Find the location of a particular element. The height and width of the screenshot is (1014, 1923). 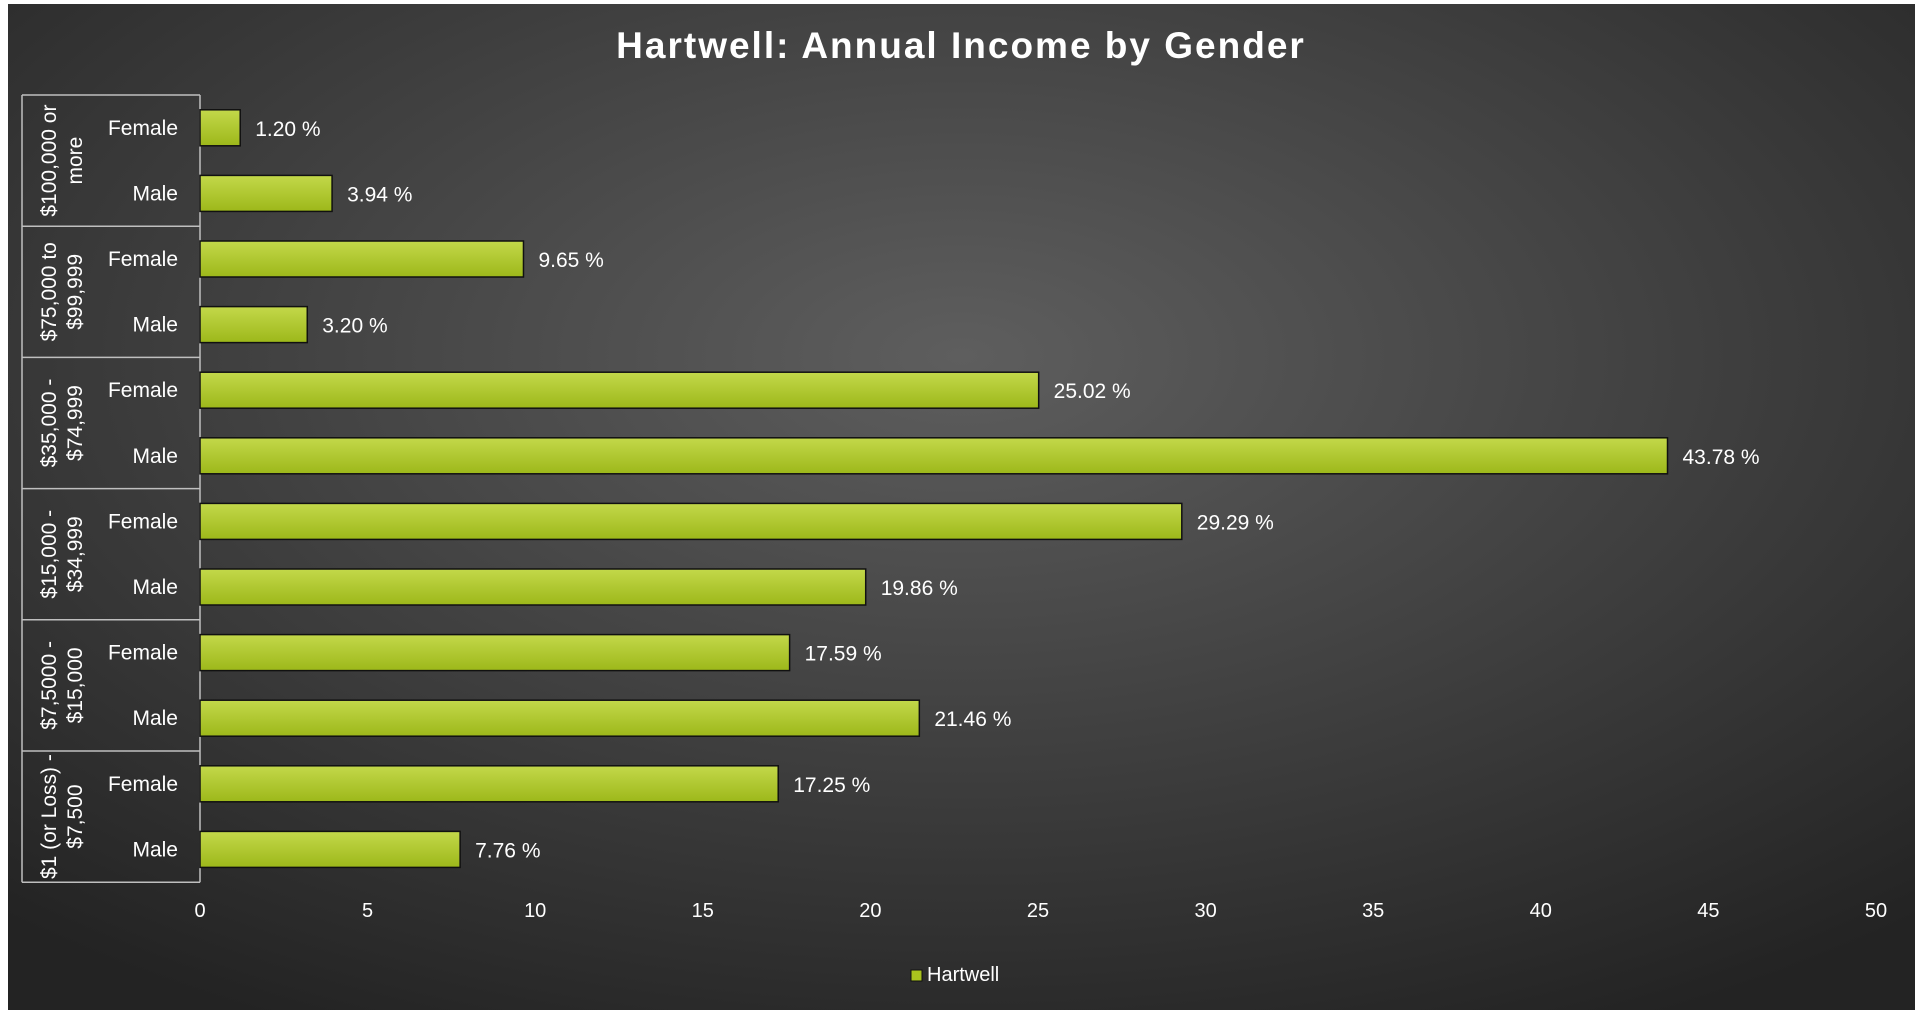

data-label: 17.25 % is located at coordinates (831, 785).